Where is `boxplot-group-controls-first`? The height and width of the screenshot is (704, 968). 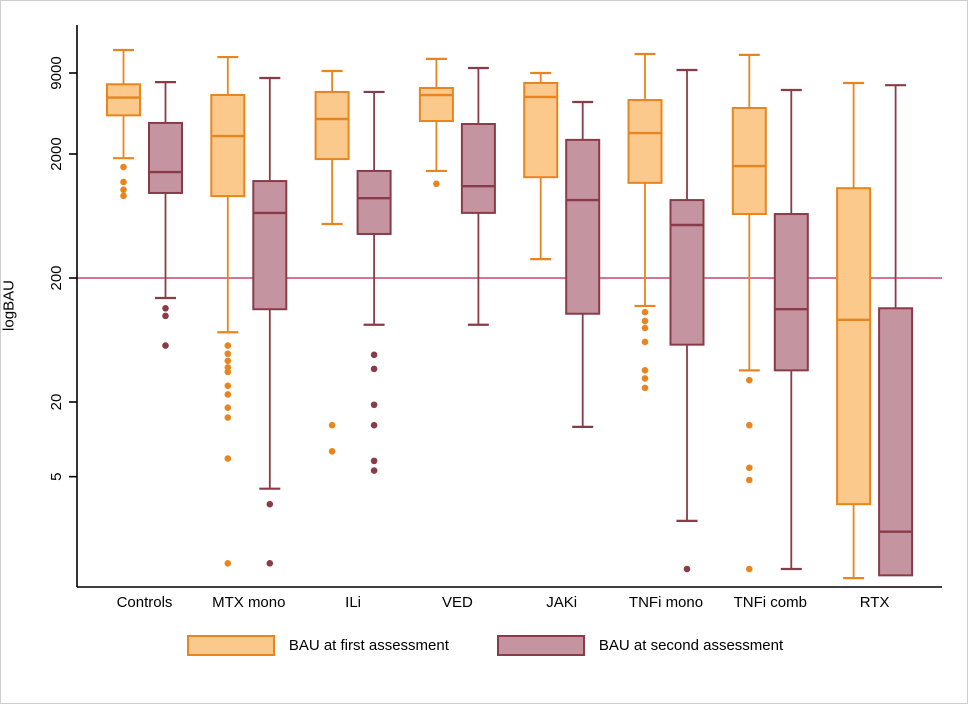
boxplot-group-controls-first is located at coordinates (123, 124).